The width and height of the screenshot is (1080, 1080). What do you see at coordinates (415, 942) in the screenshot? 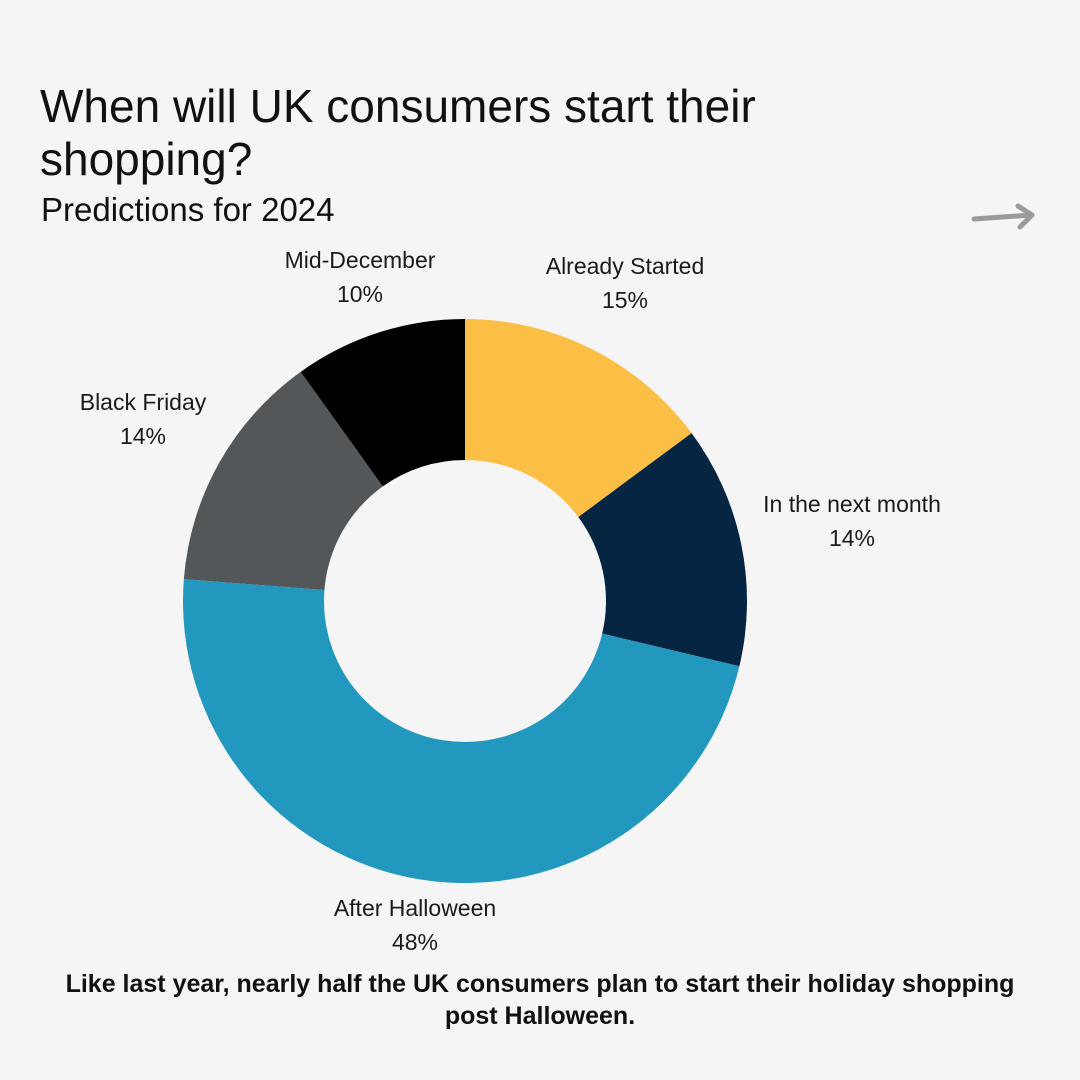
I see `slice-value-label: 48%` at bounding box center [415, 942].